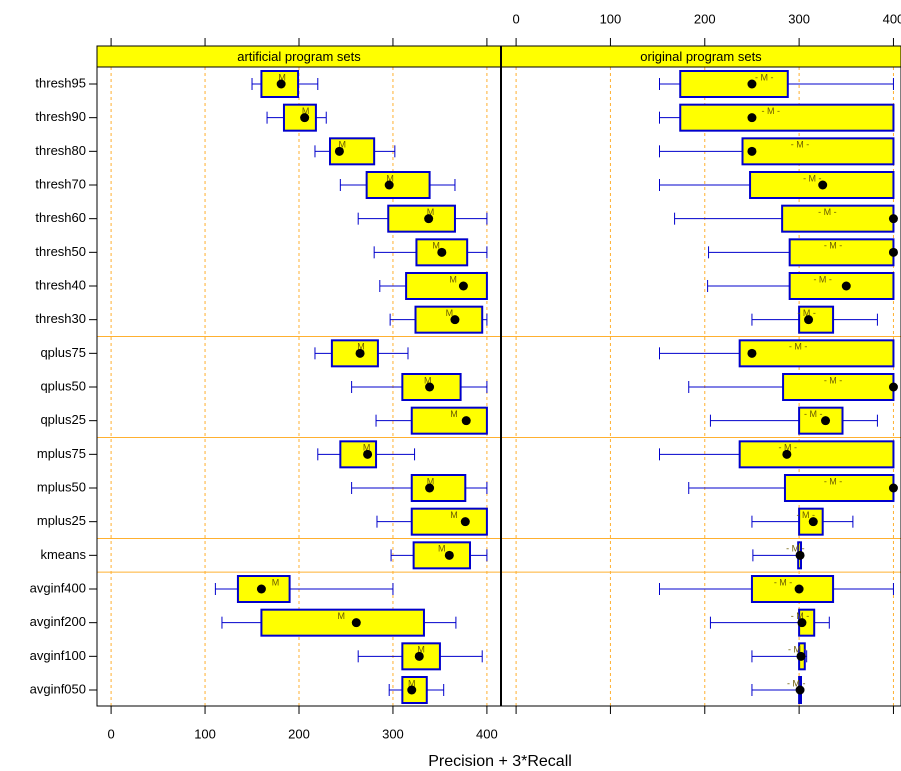 This screenshot has height=771, width=901. What do you see at coordinates (799, 18) in the screenshot?
I see `x-tick-label: 300` at bounding box center [799, 18].